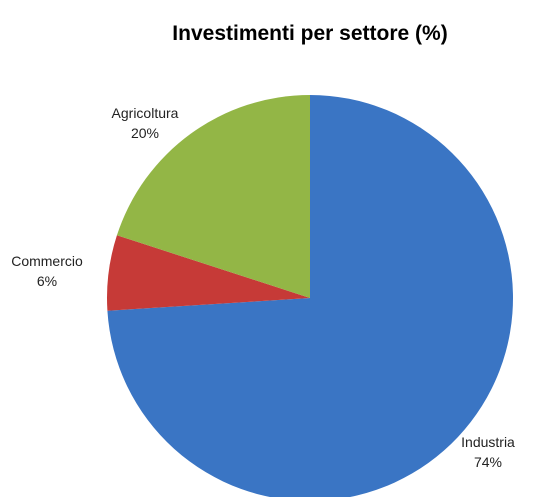 The width and height of the screenshot is (534, 497). What do you see at coordinates (47, 281) in the screenshot?
I see `slice-value-commercio: 6%` at bounding box center [47, 281].